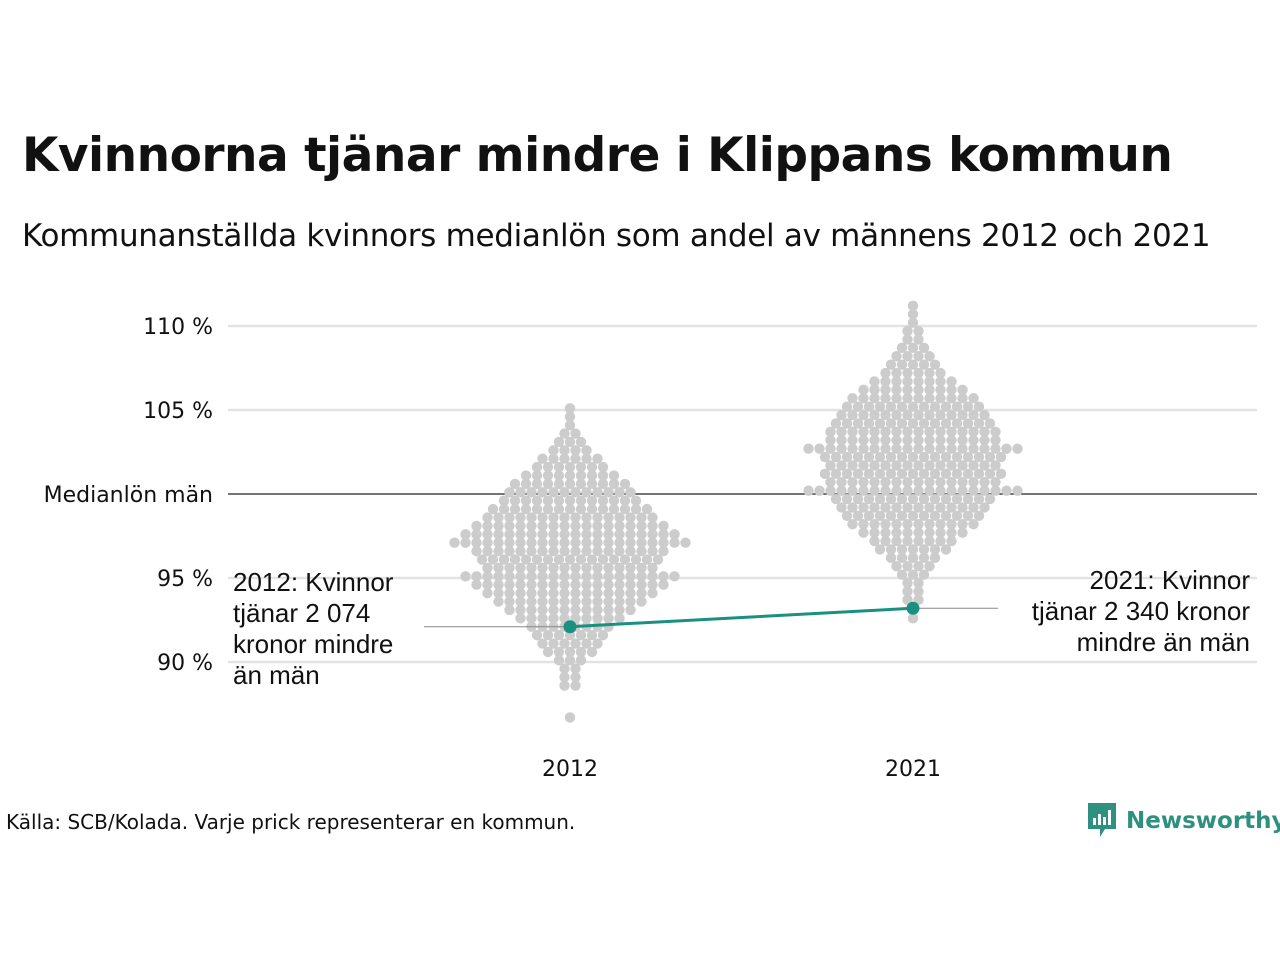  What do you see at coordinates (1203, 821) in the screenshot?
I see `brand-name: Newsworthy` at bounding box center [1203, 821].